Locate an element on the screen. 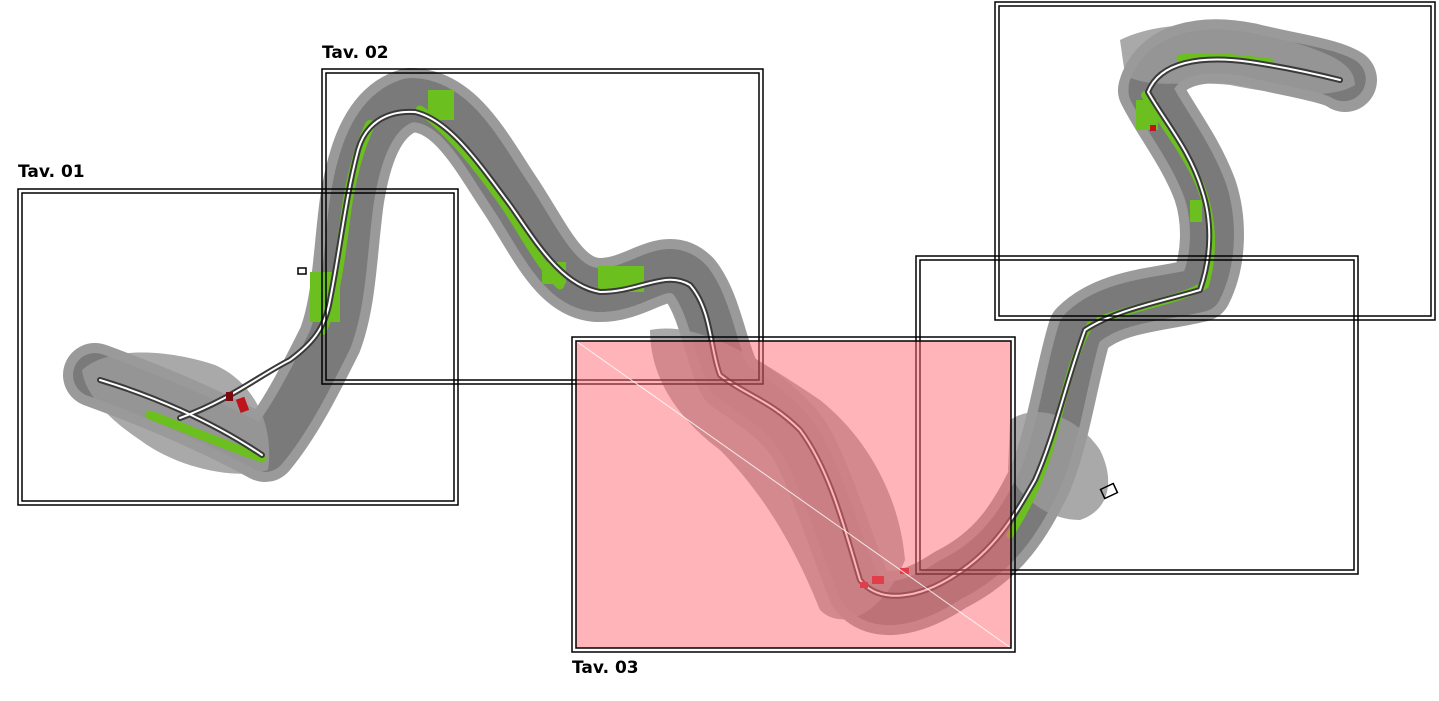 The height and width of the screenshot is (701, 1439). sheet-frame-tav03 is located at coordinates (793, 494).